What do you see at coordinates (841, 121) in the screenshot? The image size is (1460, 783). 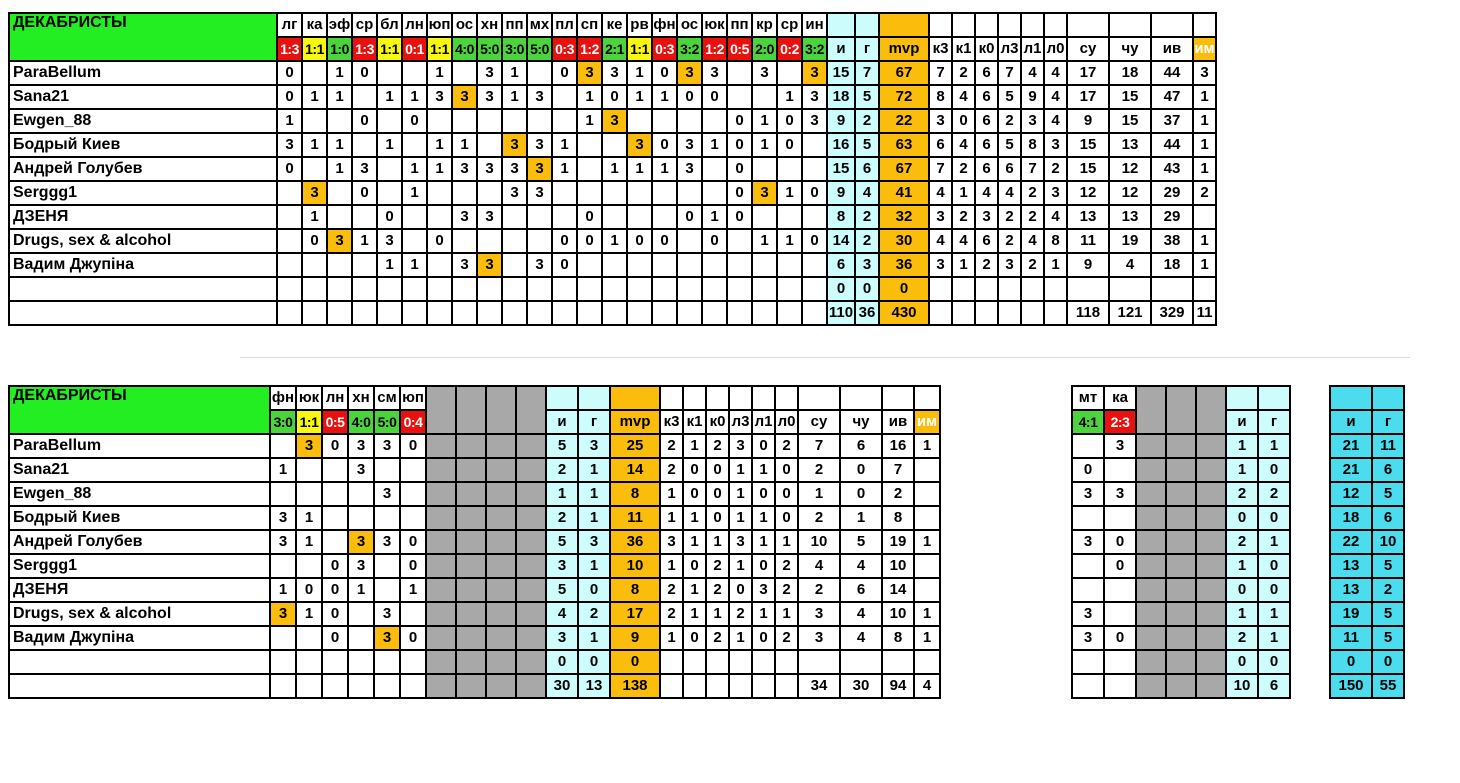 I see `stat-value: 9` at bounding box center [841, 121].